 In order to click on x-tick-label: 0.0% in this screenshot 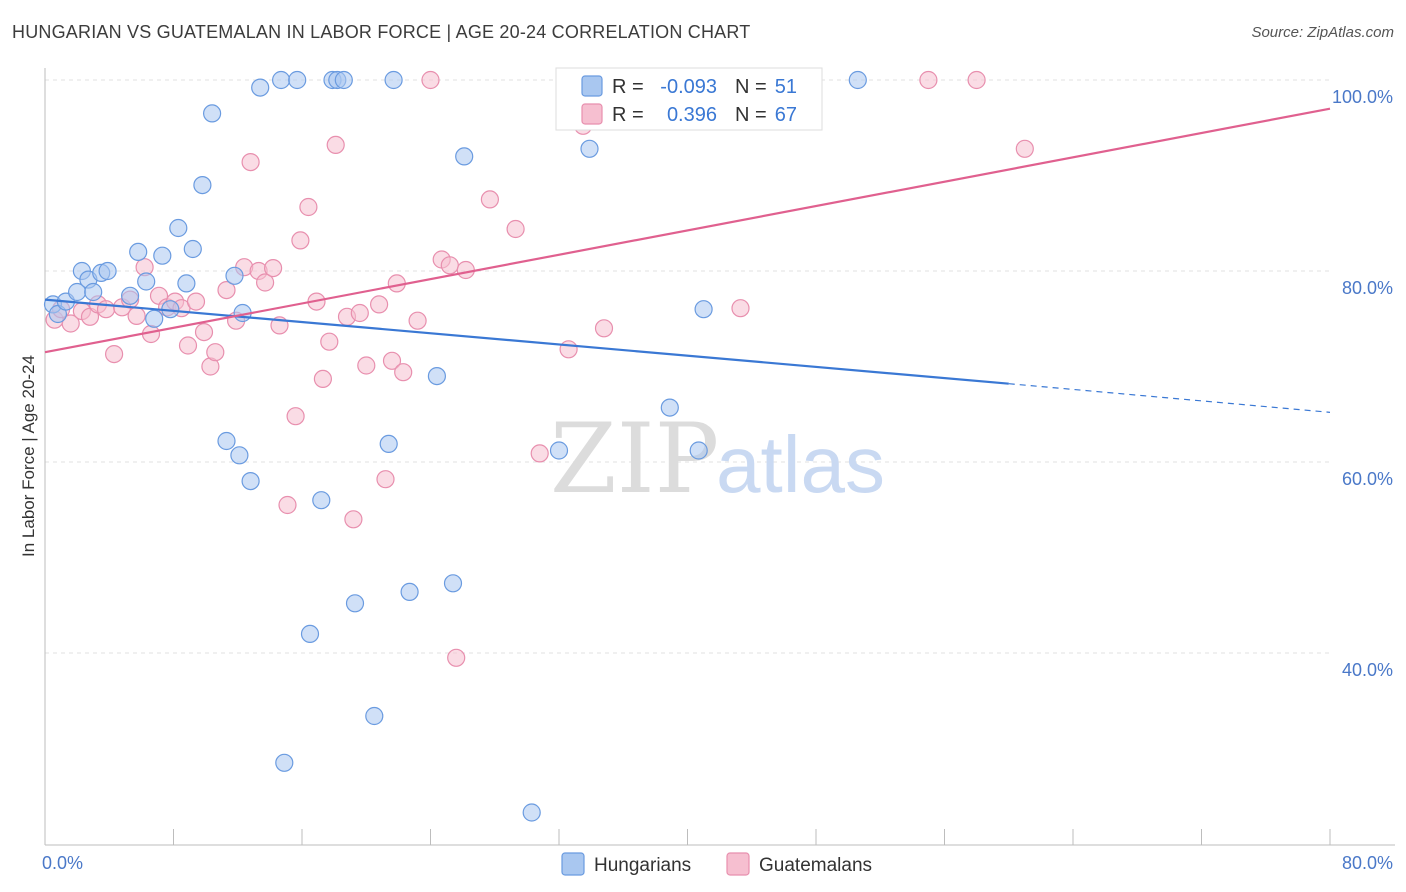, I will do `click(62, 863)`.